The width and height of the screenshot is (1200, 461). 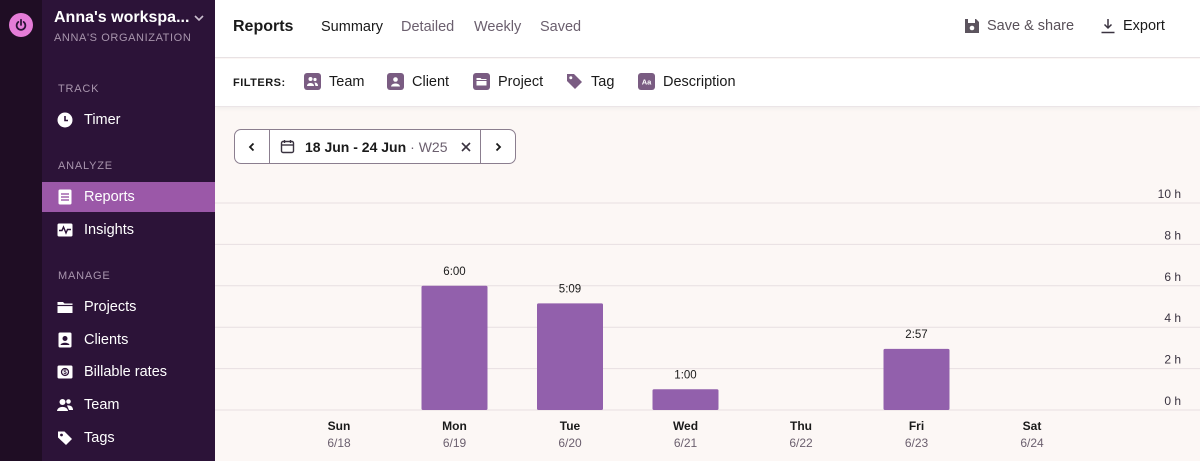 I want to click on sidebar-item-team: Team, so click(x=128, y=405).